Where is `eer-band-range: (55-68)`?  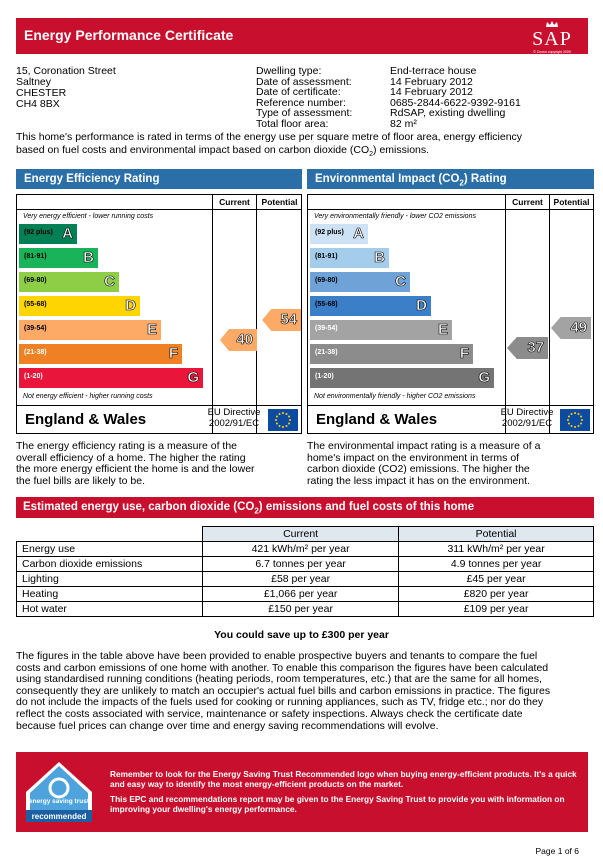 eer-band-range: (55-68) is located at coordinates (35, 304).